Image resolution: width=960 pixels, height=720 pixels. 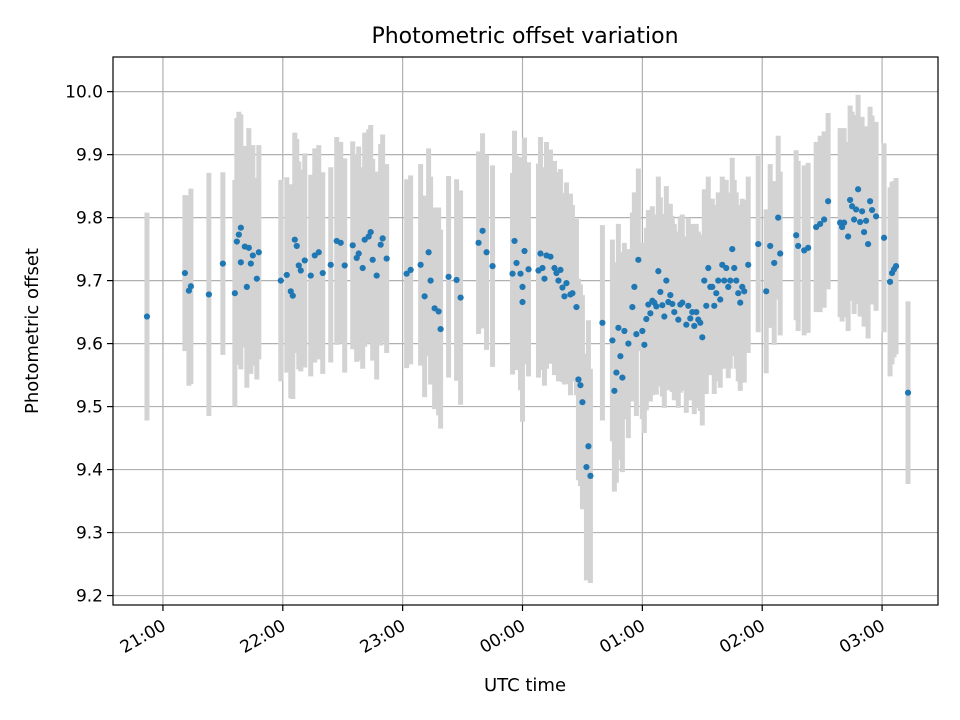 What do you see at coordinates (89, 471) in the screenshot?
I see `y-tick-label: 9.4` at bounding box center [89, 471].